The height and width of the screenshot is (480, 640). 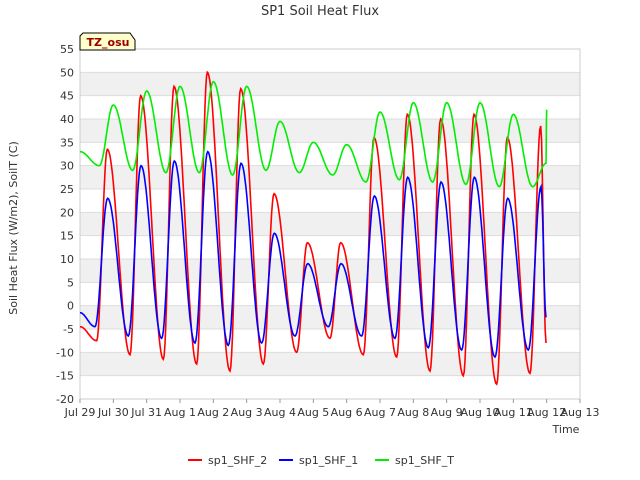 I want to click on y-axis-label: Soil Heat Flux (W/m2), SoilT (C), so click(x=13, y=227).